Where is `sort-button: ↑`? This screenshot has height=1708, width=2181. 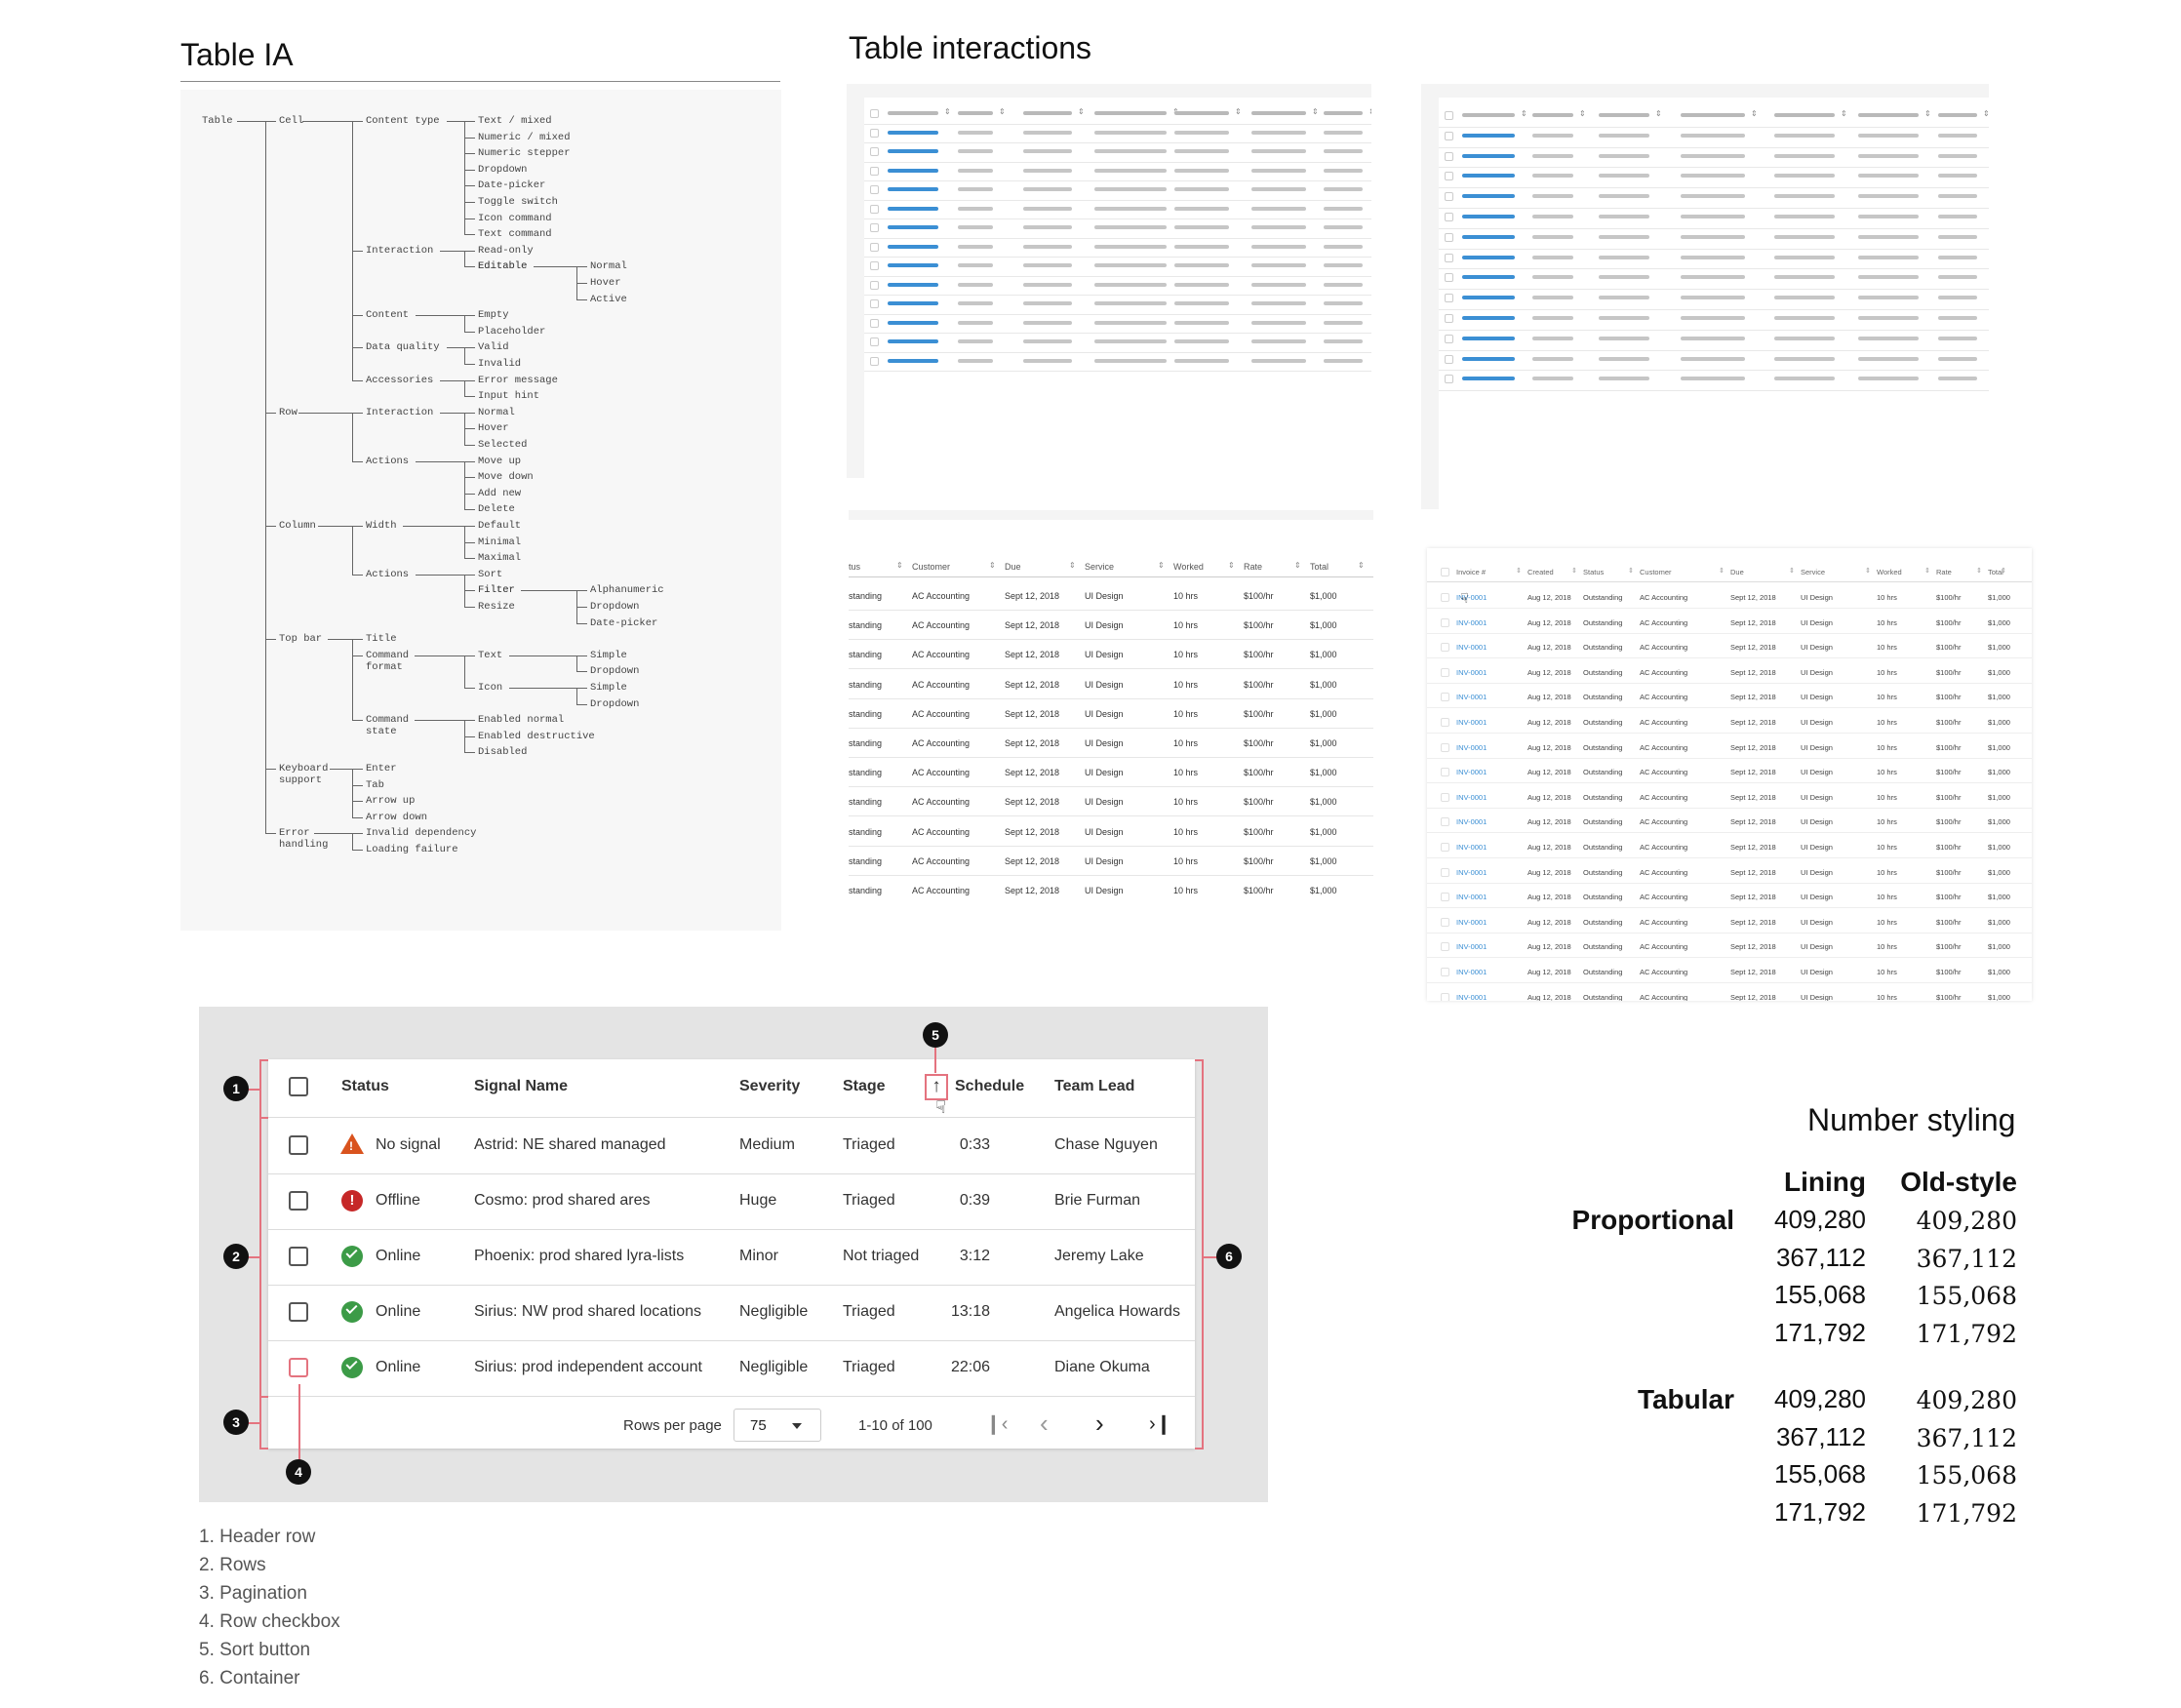 sort-button: ↑ is located at coordinates (937, 1087).